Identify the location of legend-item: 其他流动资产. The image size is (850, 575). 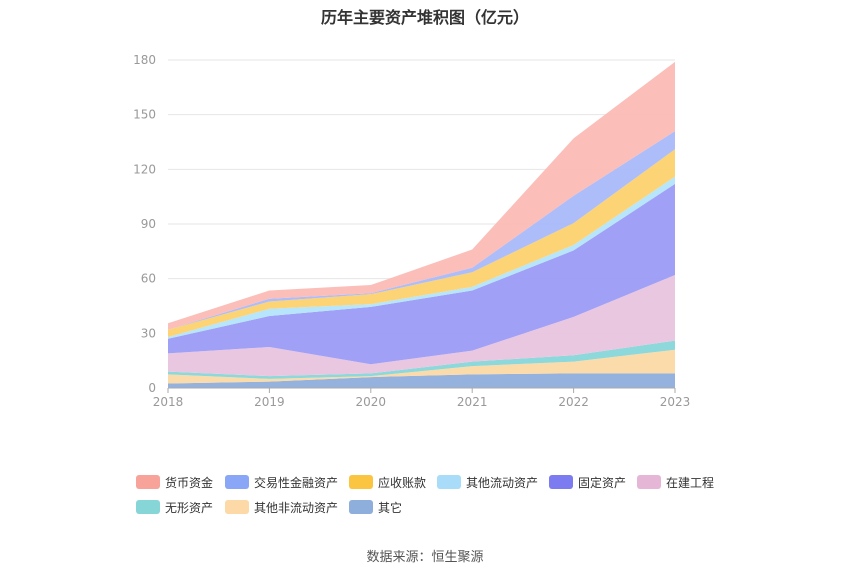
(487, 482).